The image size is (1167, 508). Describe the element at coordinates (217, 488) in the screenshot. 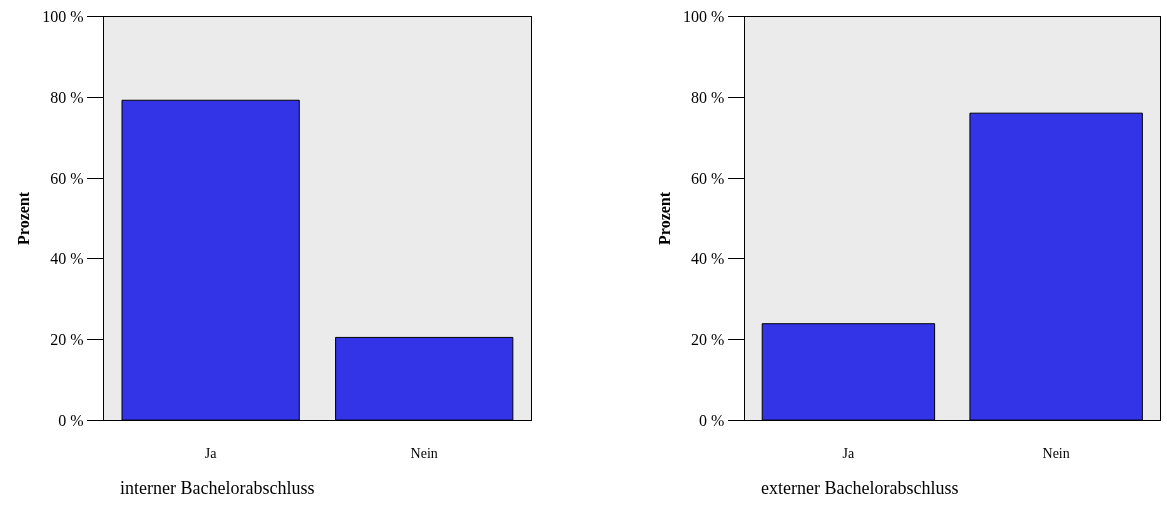

I see `x-axis-title: interner Bachelorabschluss` at that location.